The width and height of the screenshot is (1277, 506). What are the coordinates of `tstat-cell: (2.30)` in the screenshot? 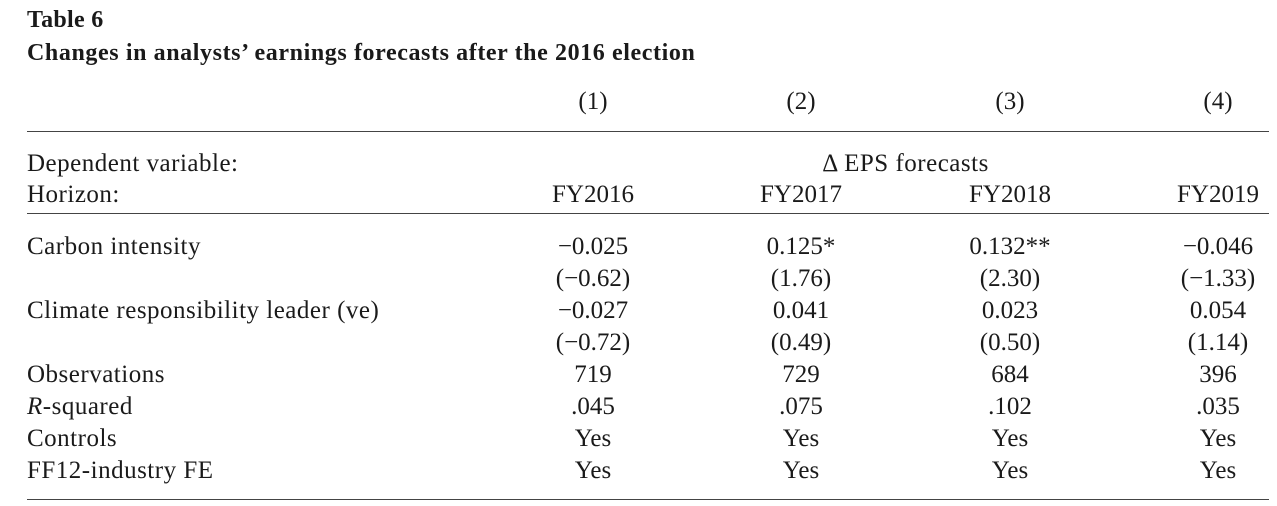 It's located at (1010, 278).